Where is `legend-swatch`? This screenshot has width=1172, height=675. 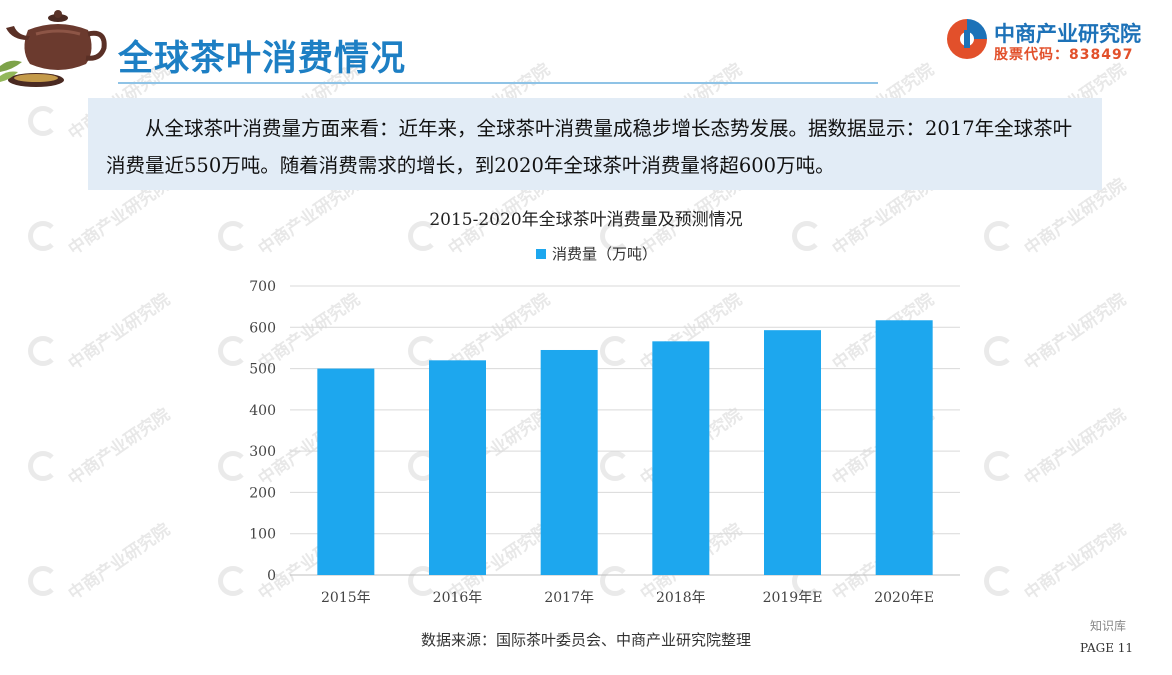
legend-swatch is located at coordinates (541, 254).